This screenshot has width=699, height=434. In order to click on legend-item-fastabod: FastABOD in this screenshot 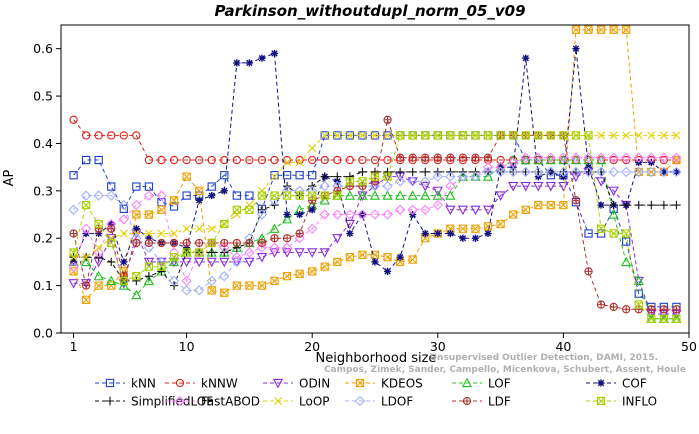, I will do `click(212, 402)`.